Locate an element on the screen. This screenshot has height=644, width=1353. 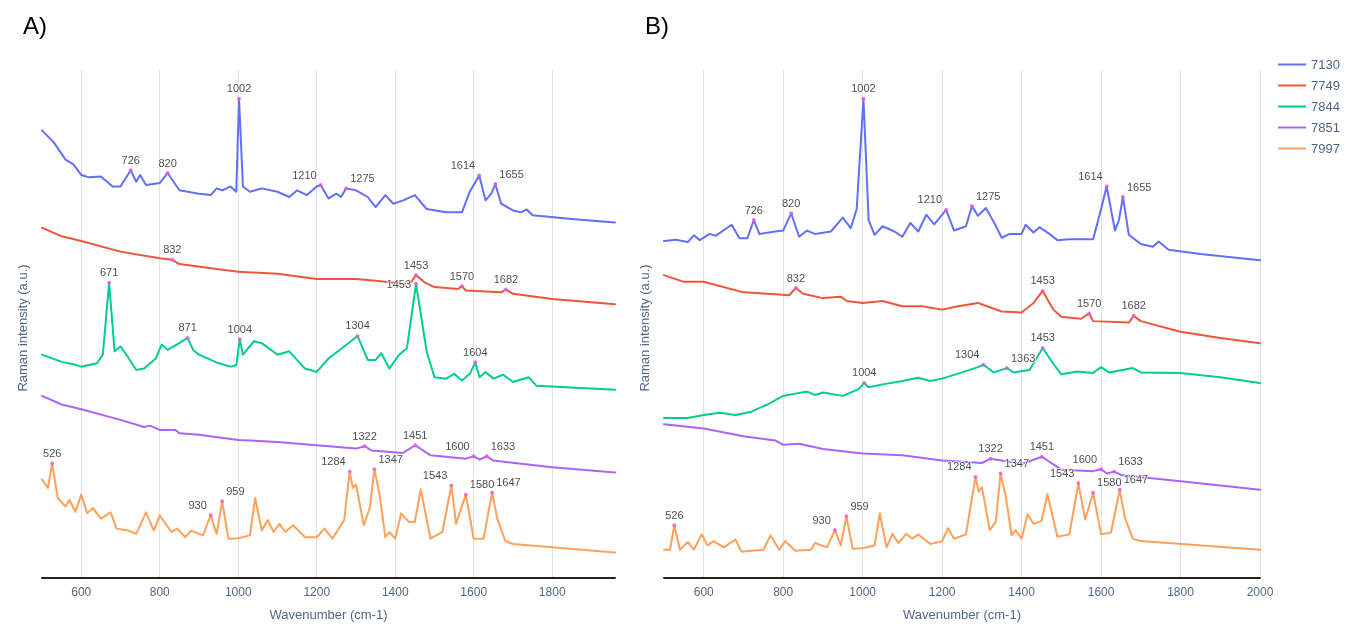
legend-label: 7749 is located at coordinates (1325, 85).